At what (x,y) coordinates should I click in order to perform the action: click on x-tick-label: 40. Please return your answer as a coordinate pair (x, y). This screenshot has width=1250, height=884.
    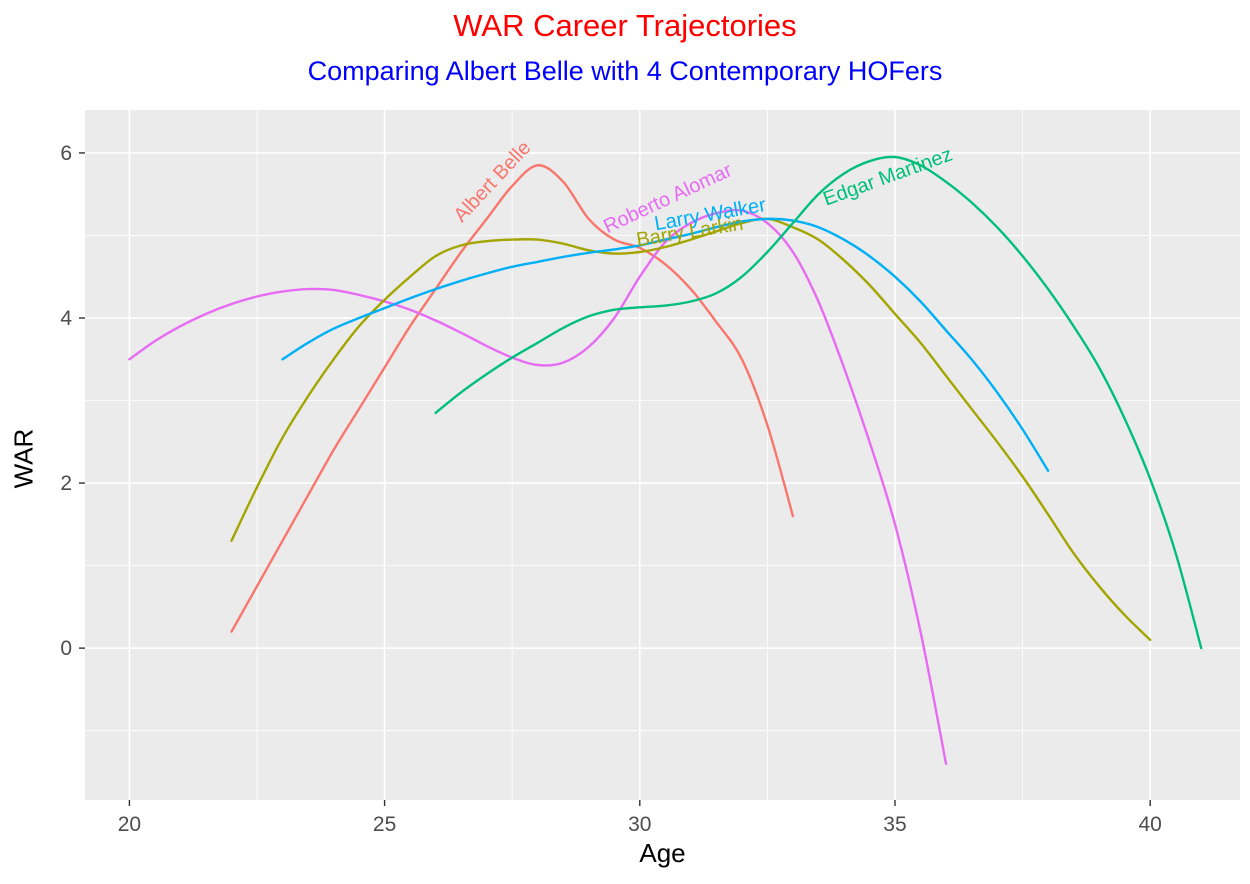
    Looking at the image, I should click on (1149, 824).